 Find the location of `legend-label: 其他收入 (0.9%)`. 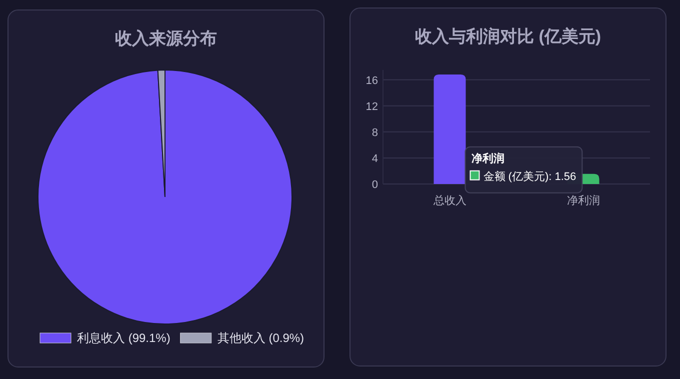

legend-label: 其他收入 (0.9%) is located at coordinates (260, 338).